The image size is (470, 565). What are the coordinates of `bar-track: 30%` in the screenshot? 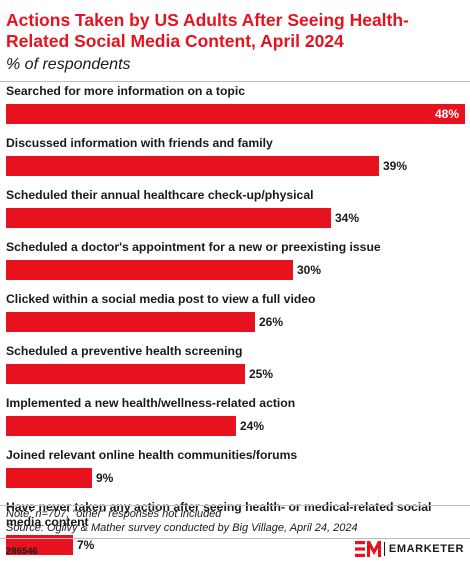 It's located at (235, 271).